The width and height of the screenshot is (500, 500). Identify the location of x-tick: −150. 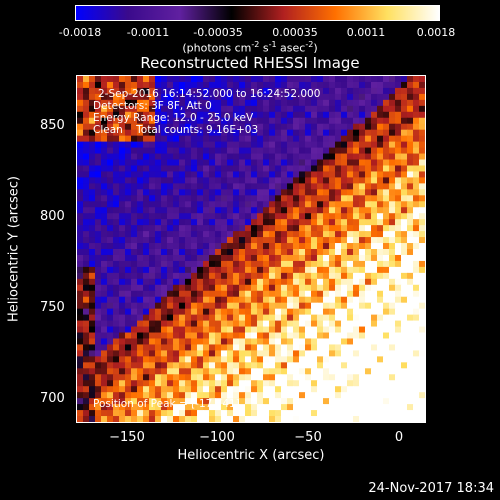
(127, 437).